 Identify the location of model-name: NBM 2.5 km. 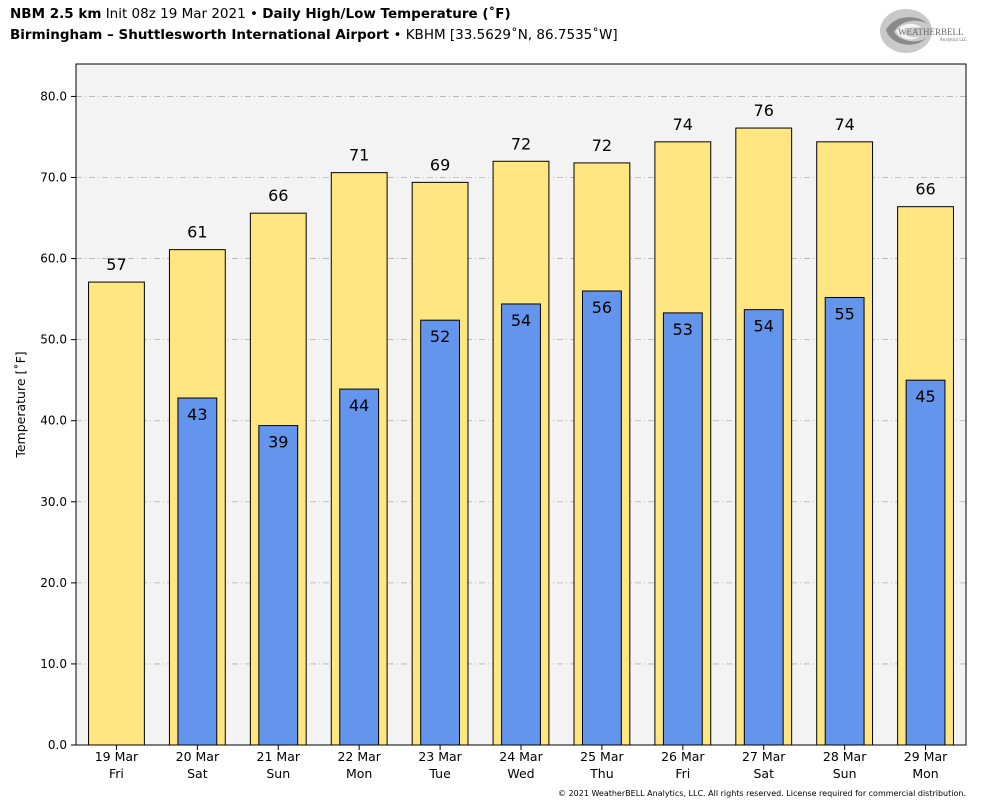
(56, 14).